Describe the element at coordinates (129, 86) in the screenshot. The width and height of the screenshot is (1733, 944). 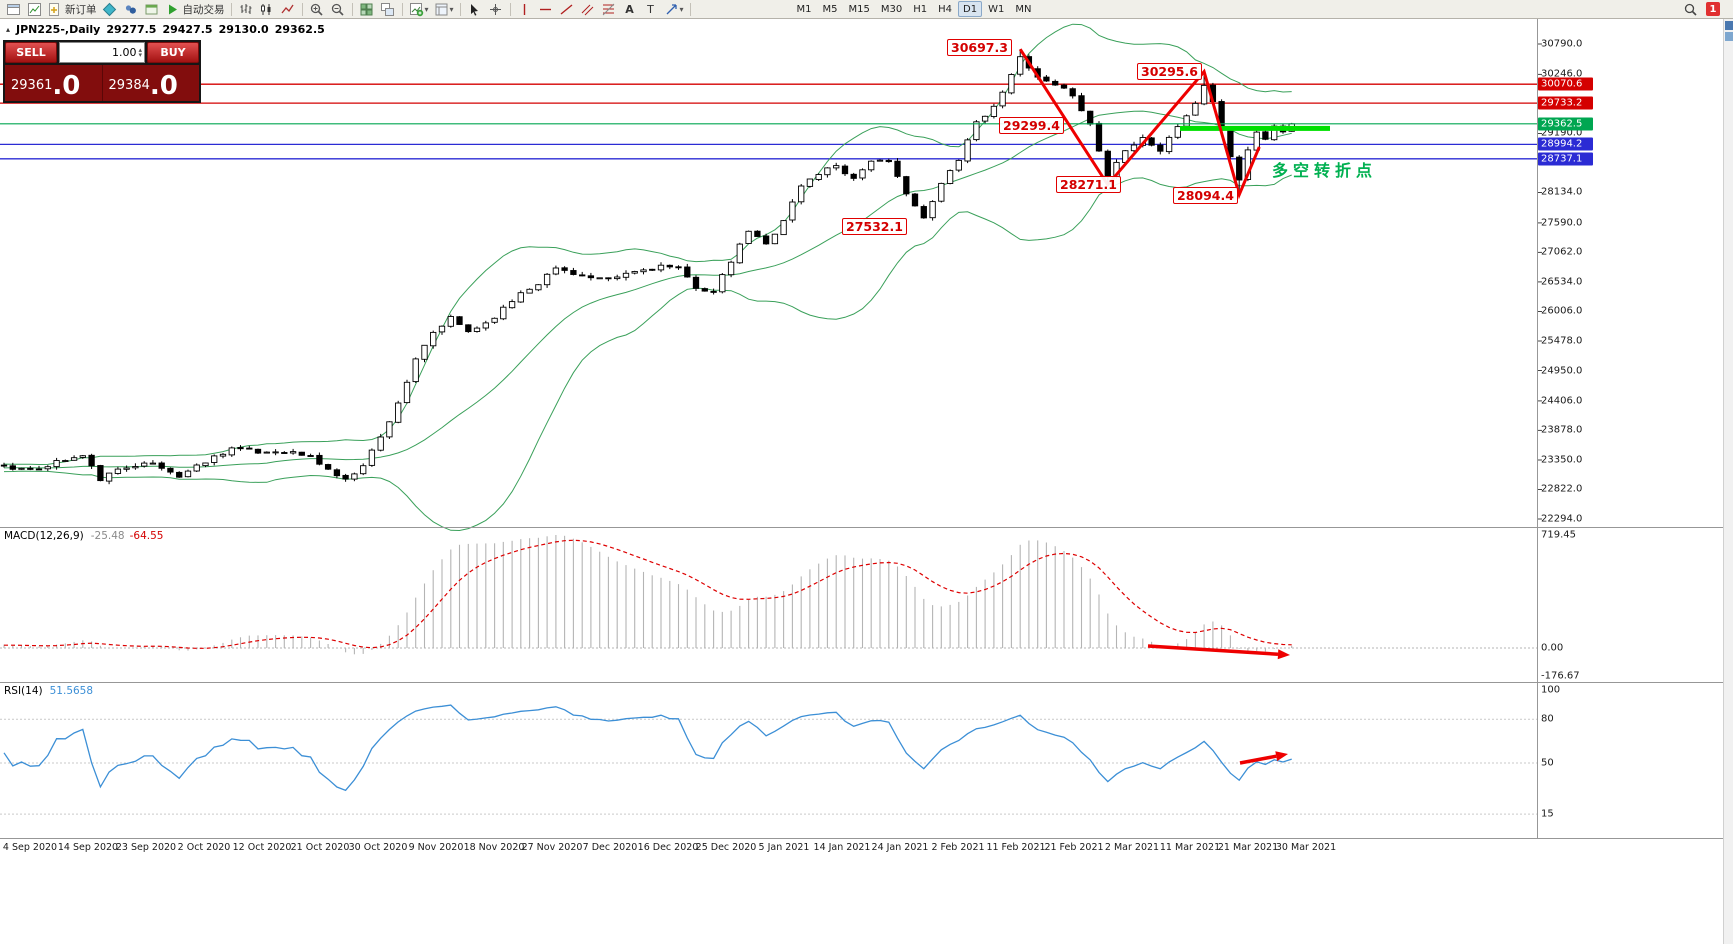
I see `buy-price-main: 29384` at that location.